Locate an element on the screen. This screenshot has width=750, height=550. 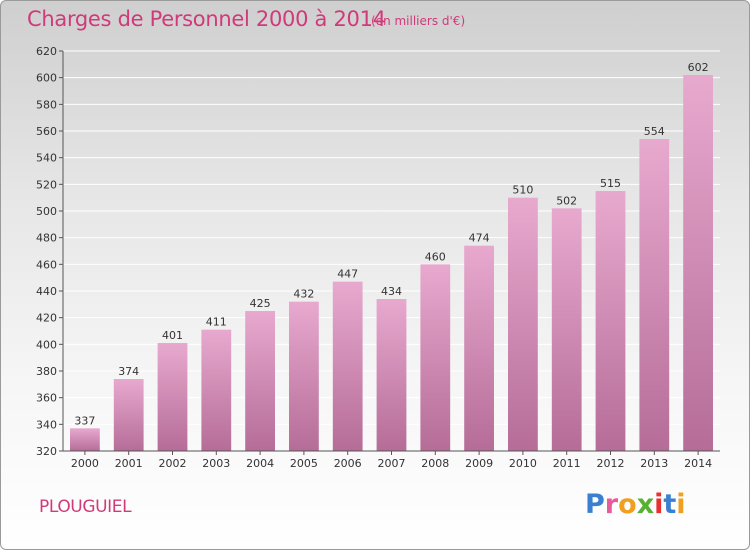
bar-2007 is located at coordinates (391, 375).